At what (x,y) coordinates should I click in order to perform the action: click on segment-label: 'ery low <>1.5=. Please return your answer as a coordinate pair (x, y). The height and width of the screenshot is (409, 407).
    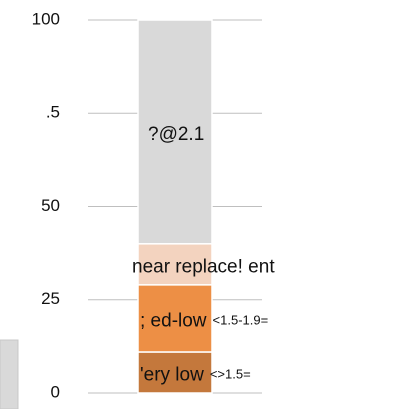
    Looking at the image, I should click on (195, 375).